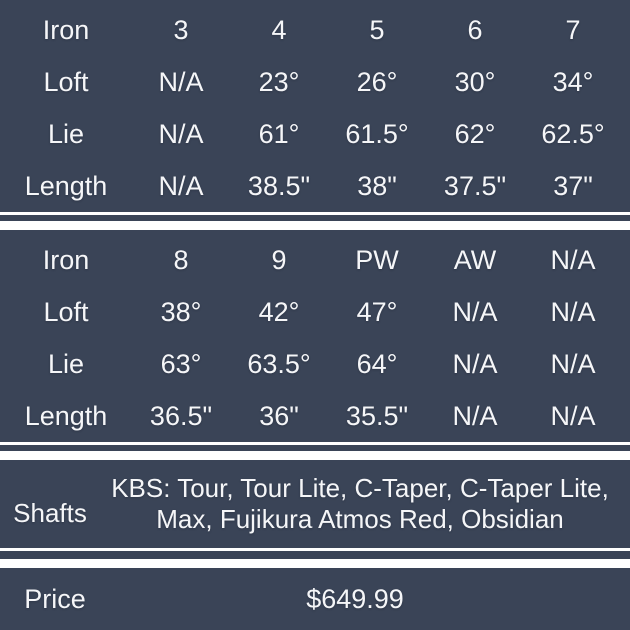  I want to click on spec-cell: 6, so click(475, 29).